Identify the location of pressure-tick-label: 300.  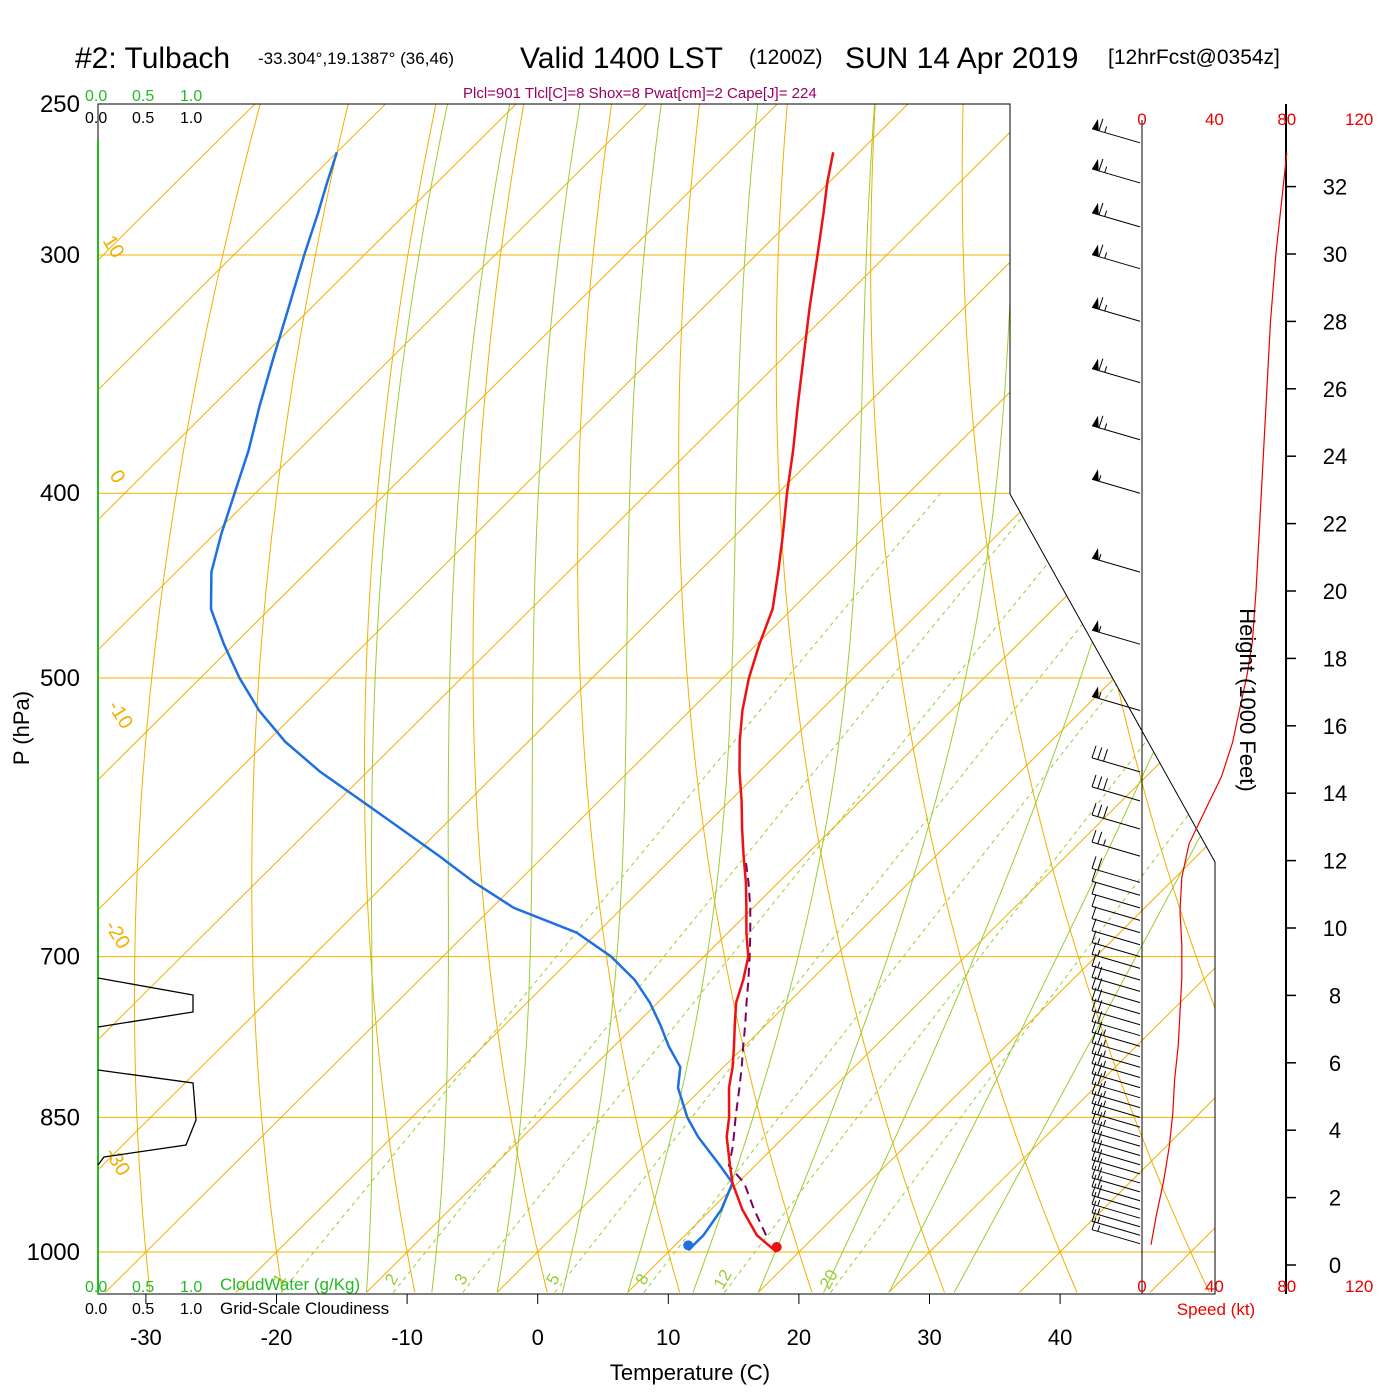
(60, 255).